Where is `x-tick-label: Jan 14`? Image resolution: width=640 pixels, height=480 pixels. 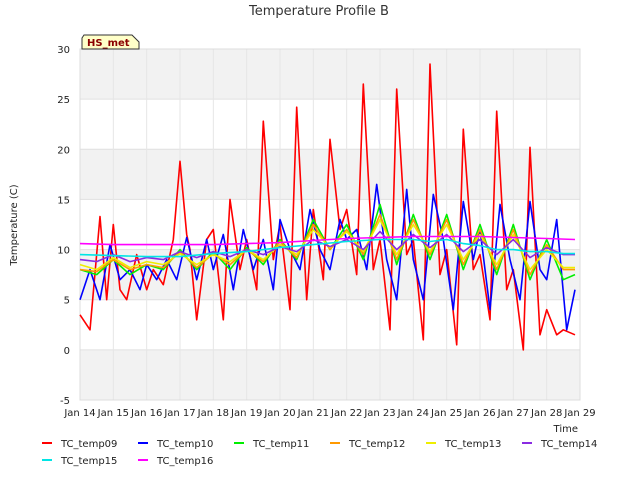
x-tick-label: Jan 14 is located at coordinates (79, 413).